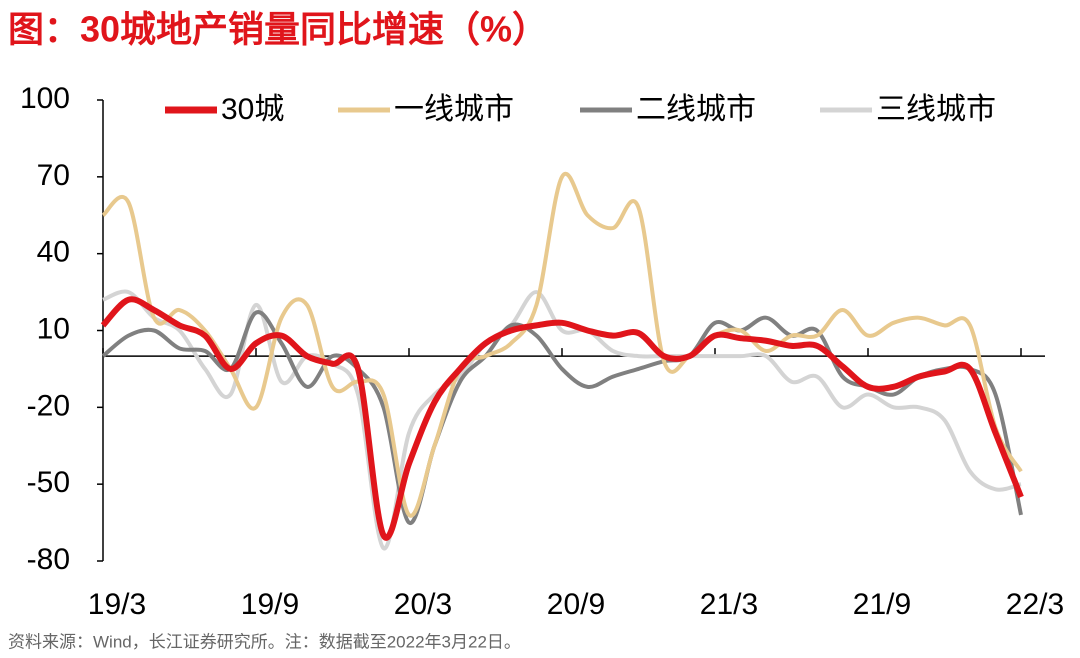 The height and width of the screenshot is (658, 1080). I want to click on legend-label: 30城, so click(252, 109).